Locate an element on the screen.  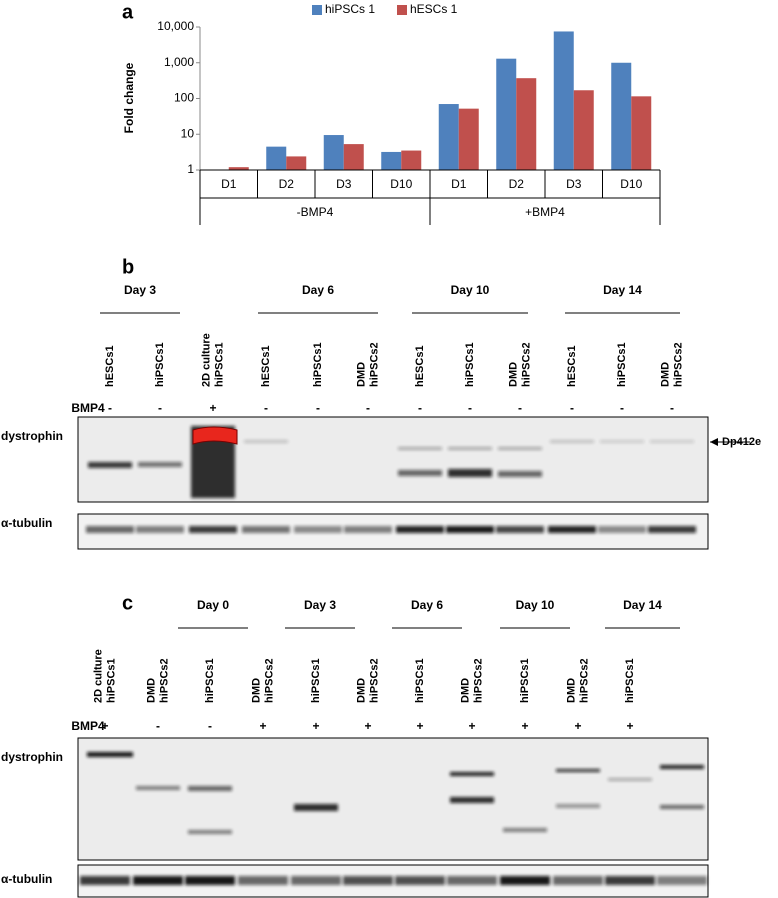
group-label: -BMP4 is located at coordinates (315, 212).